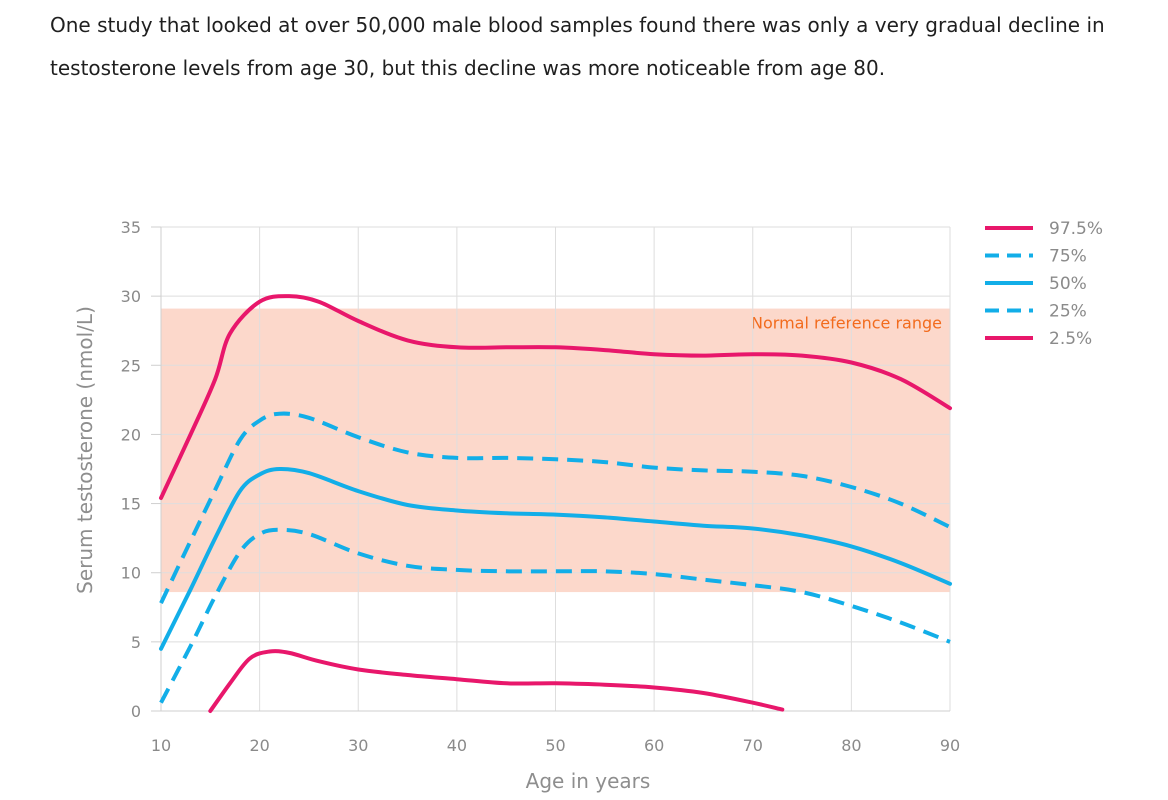 The width and height of the screenshot is (1168, 800). I want to click on x-tick-label: 20, so click(259, 745).